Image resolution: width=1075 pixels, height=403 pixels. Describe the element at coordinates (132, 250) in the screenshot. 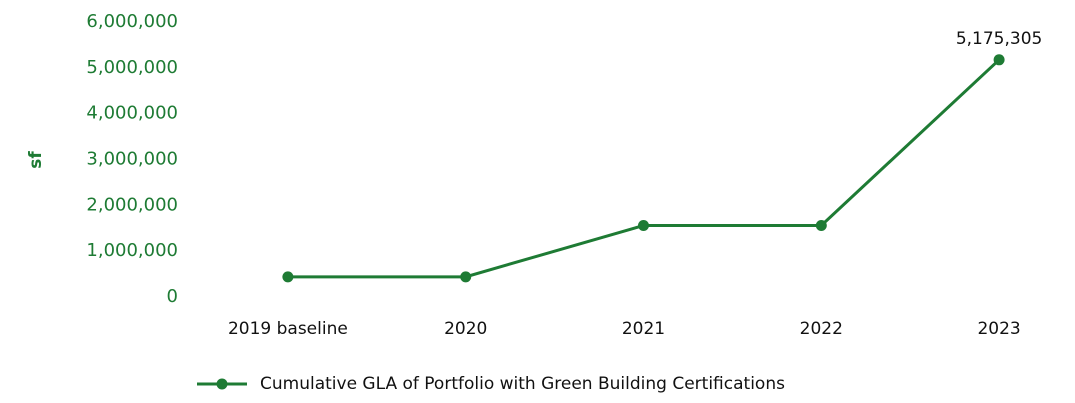

I see `y-tick-label: 1,000,000` at that location.